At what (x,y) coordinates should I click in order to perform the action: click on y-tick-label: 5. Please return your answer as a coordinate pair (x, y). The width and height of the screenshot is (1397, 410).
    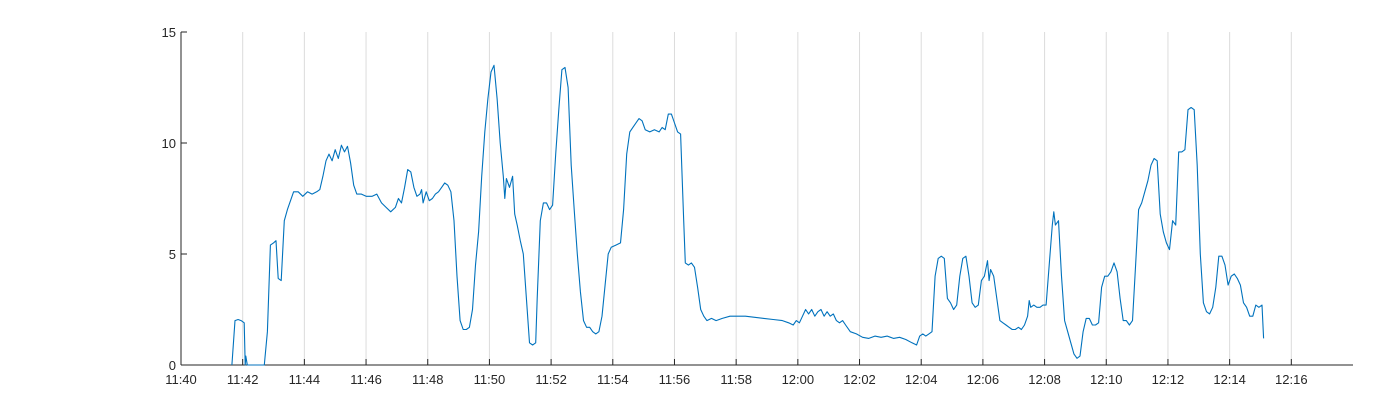
    Looking at the image, I should click on (172, 254).